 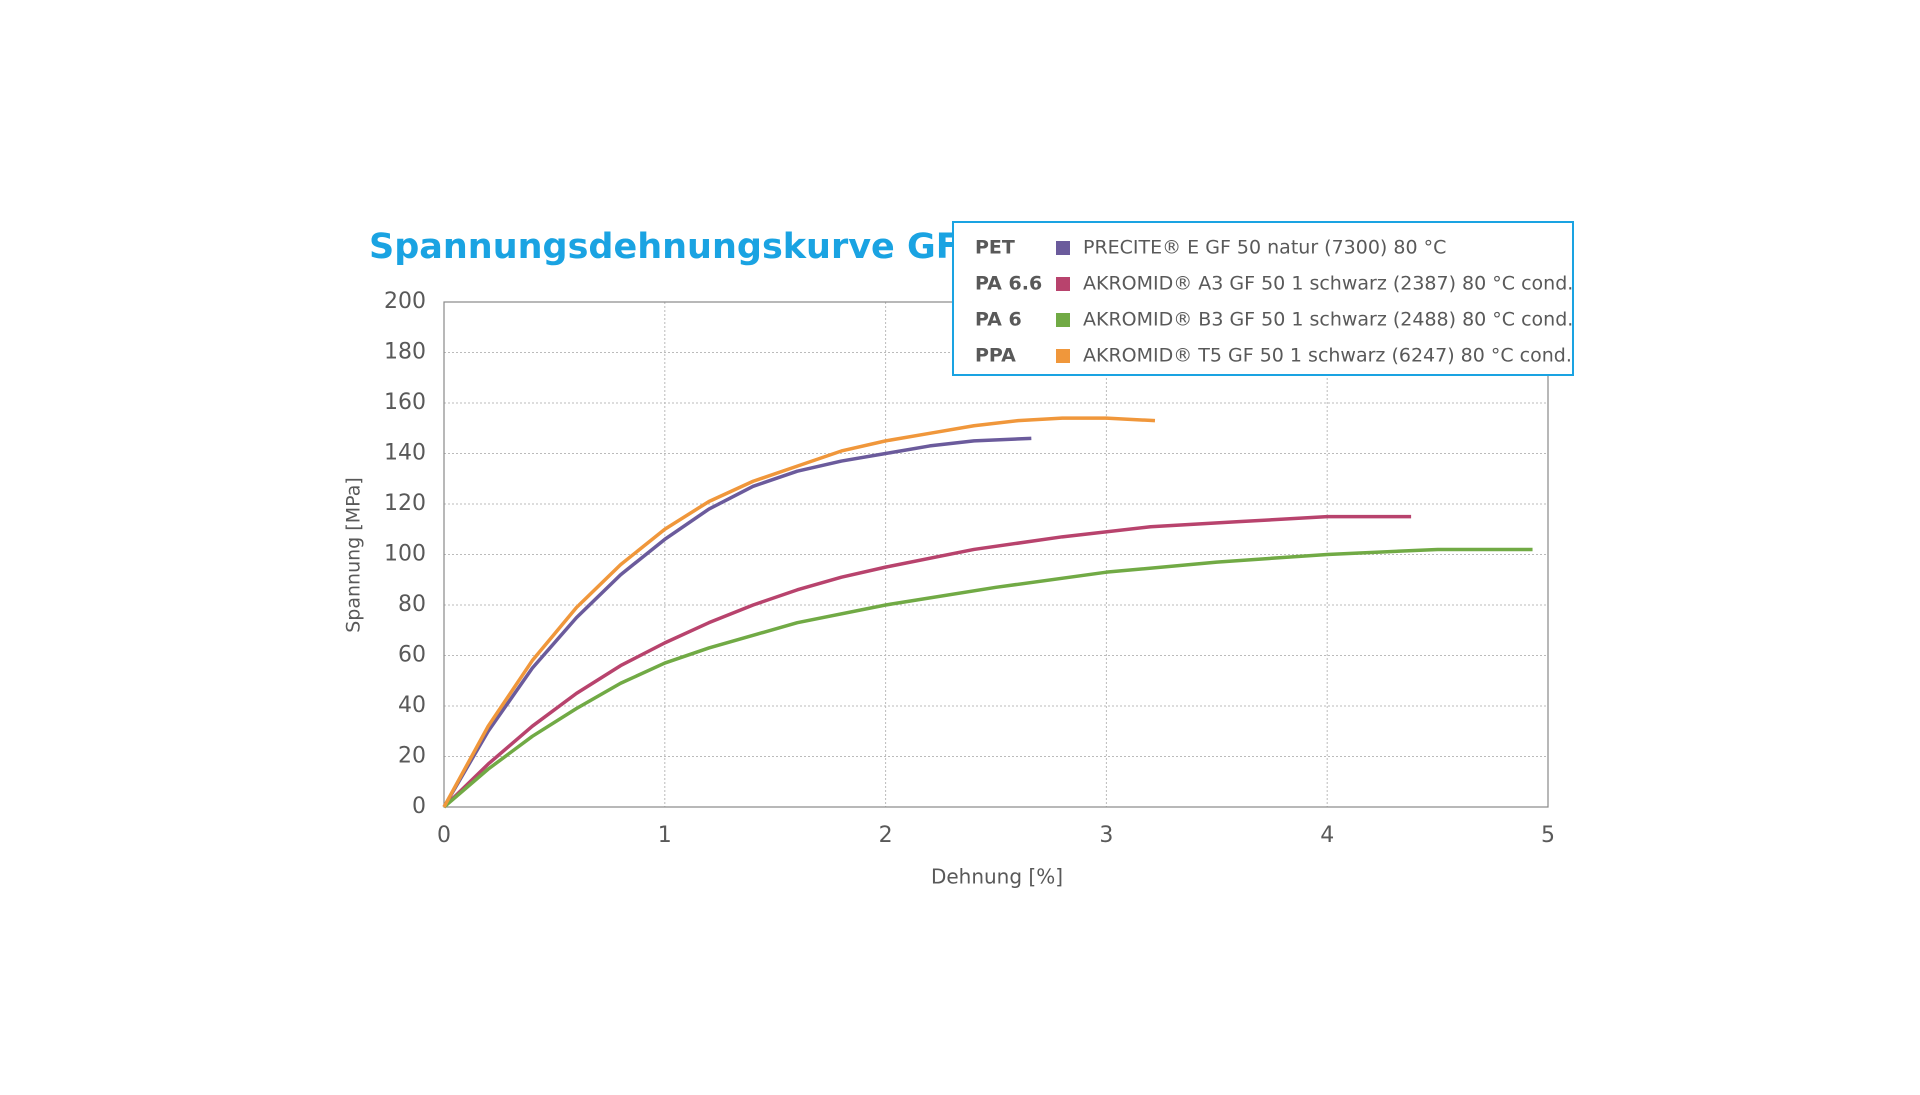 I want to click on legend-label: PRECITE® E GF 50 natur (7300) 80 °C, so click(x=1264, y=248).